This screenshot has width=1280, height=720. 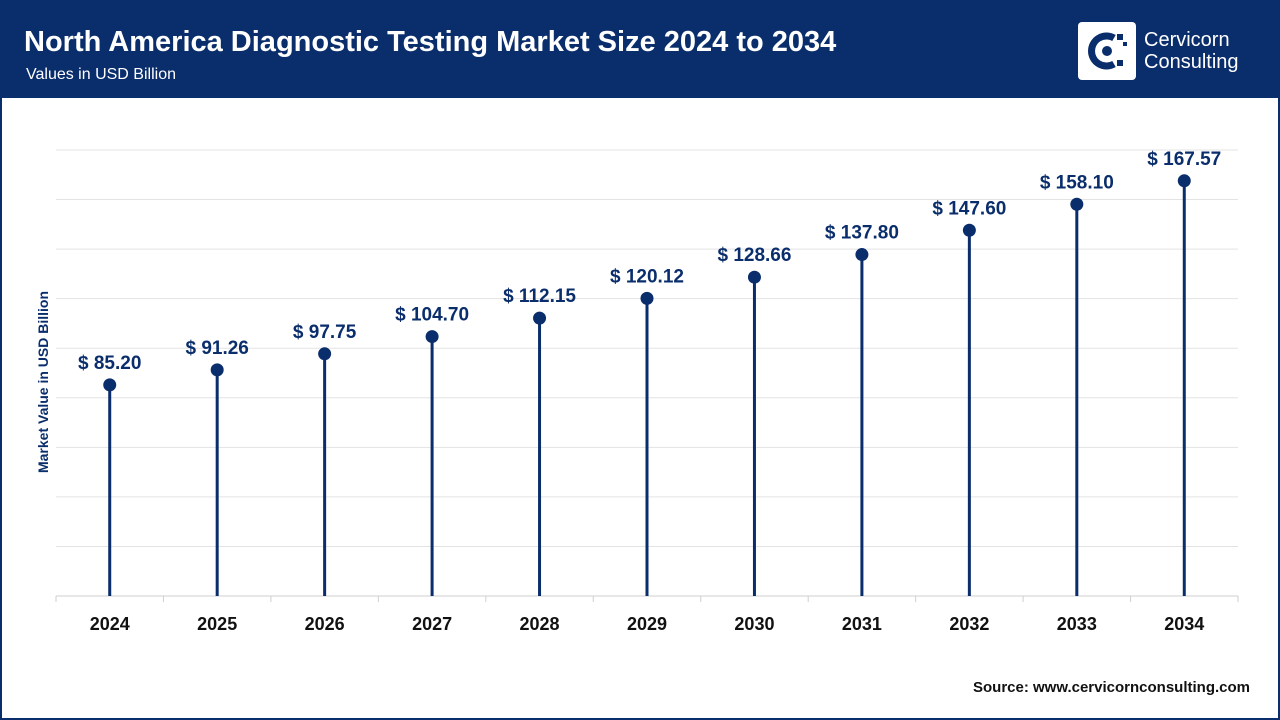 What do you see at coordinates (754, 255) in the screenshot?
I see `data-label: $ 128.66` at bounding box center [754, 255].